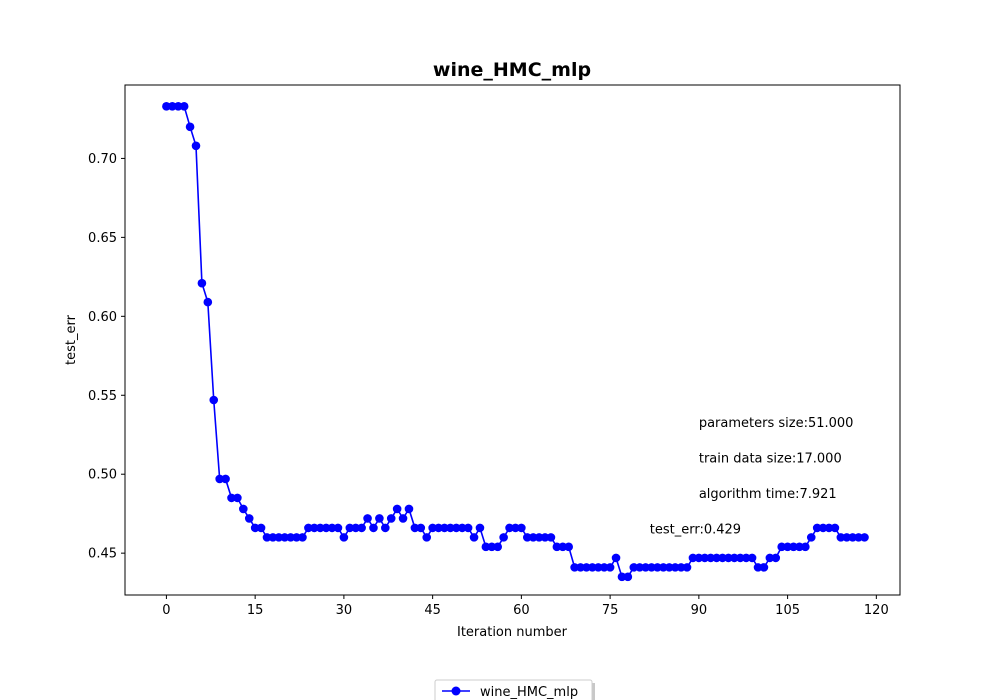 The height and width of the screenshot is (700, 1000). What do you see at coordinates (695, 529) in the screenshot?
I see `annotation-text: test_err:0.429` at bounding box center [695, 529].